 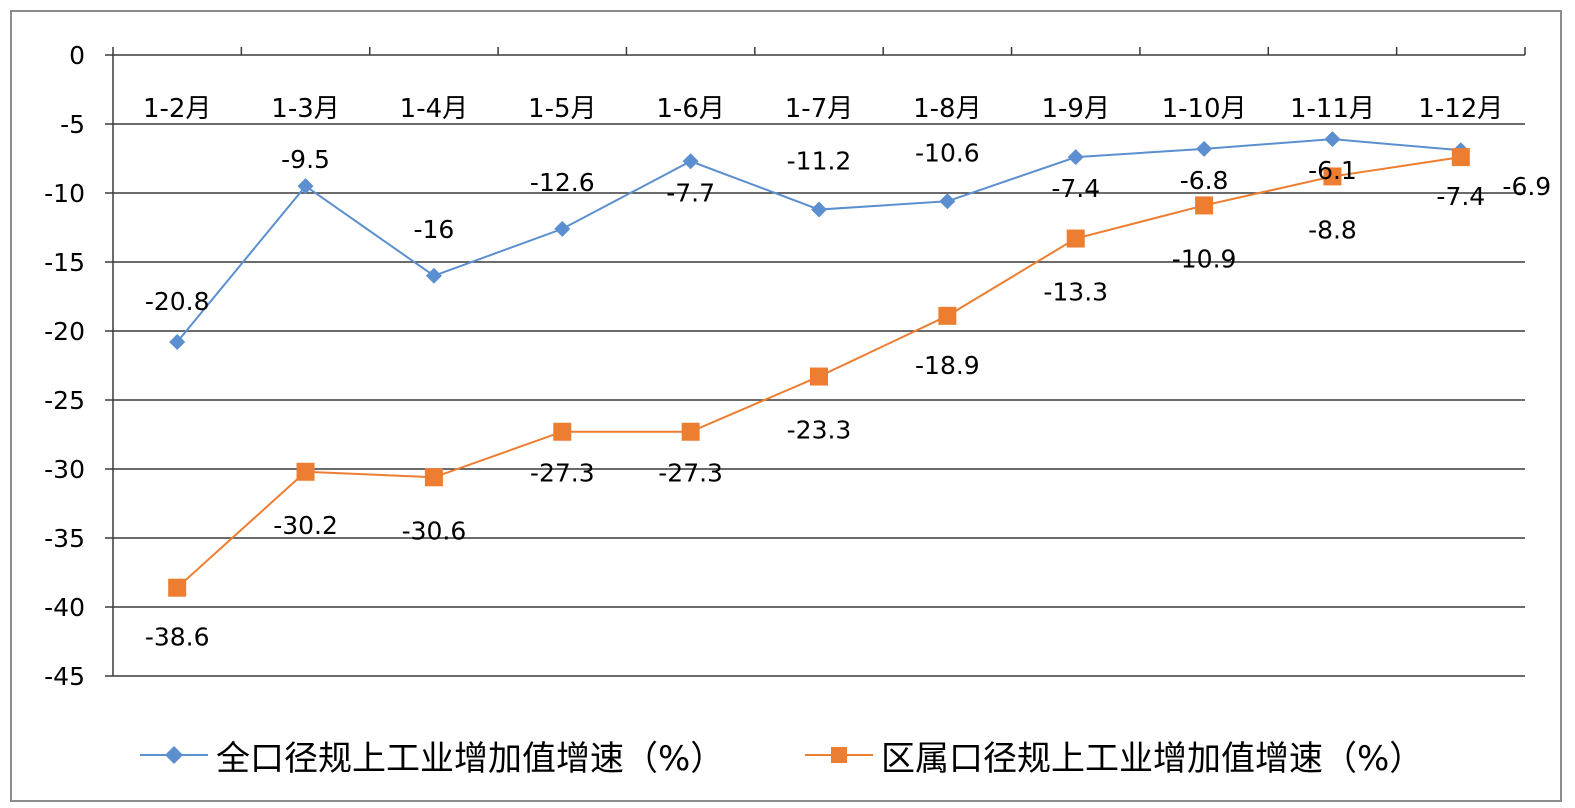 What do you see at coordinates (787, 755) in the screenshot?
I see `legend: 全口径规上工业增加值增速（%） 区属口径规上工业增加值增速（%）` at bounding box center [787, 755].